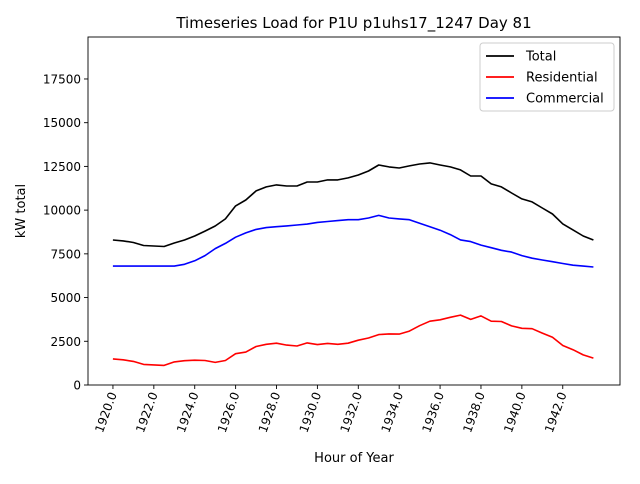 Image resolution: width=640 pixels, height=484 pixels. What do you see at coordinates (515, 412) in the screenshot?
I see `x-tick-label: 1940.0` at bounding box center [515, 412].